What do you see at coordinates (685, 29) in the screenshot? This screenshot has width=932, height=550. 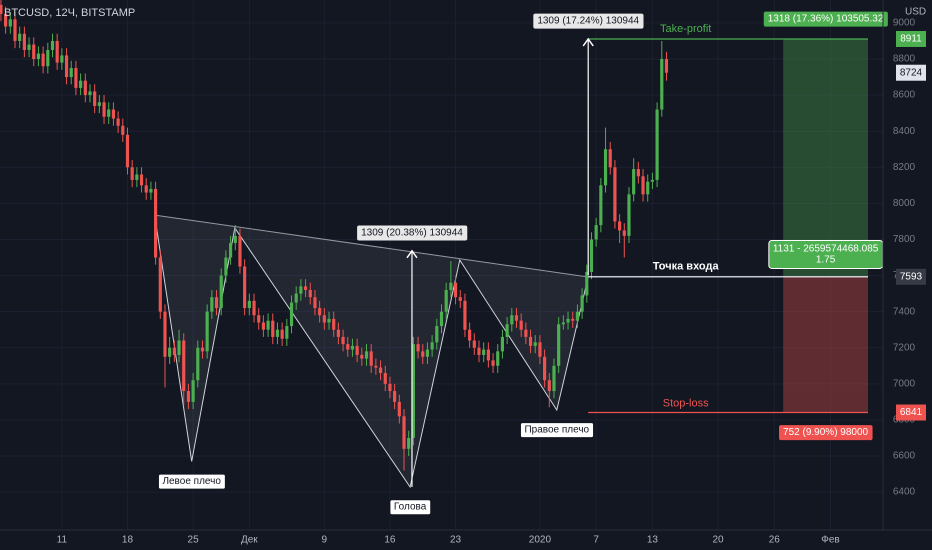 I see `take-profit-text: Take-profit` at bounding box center [685, 29].